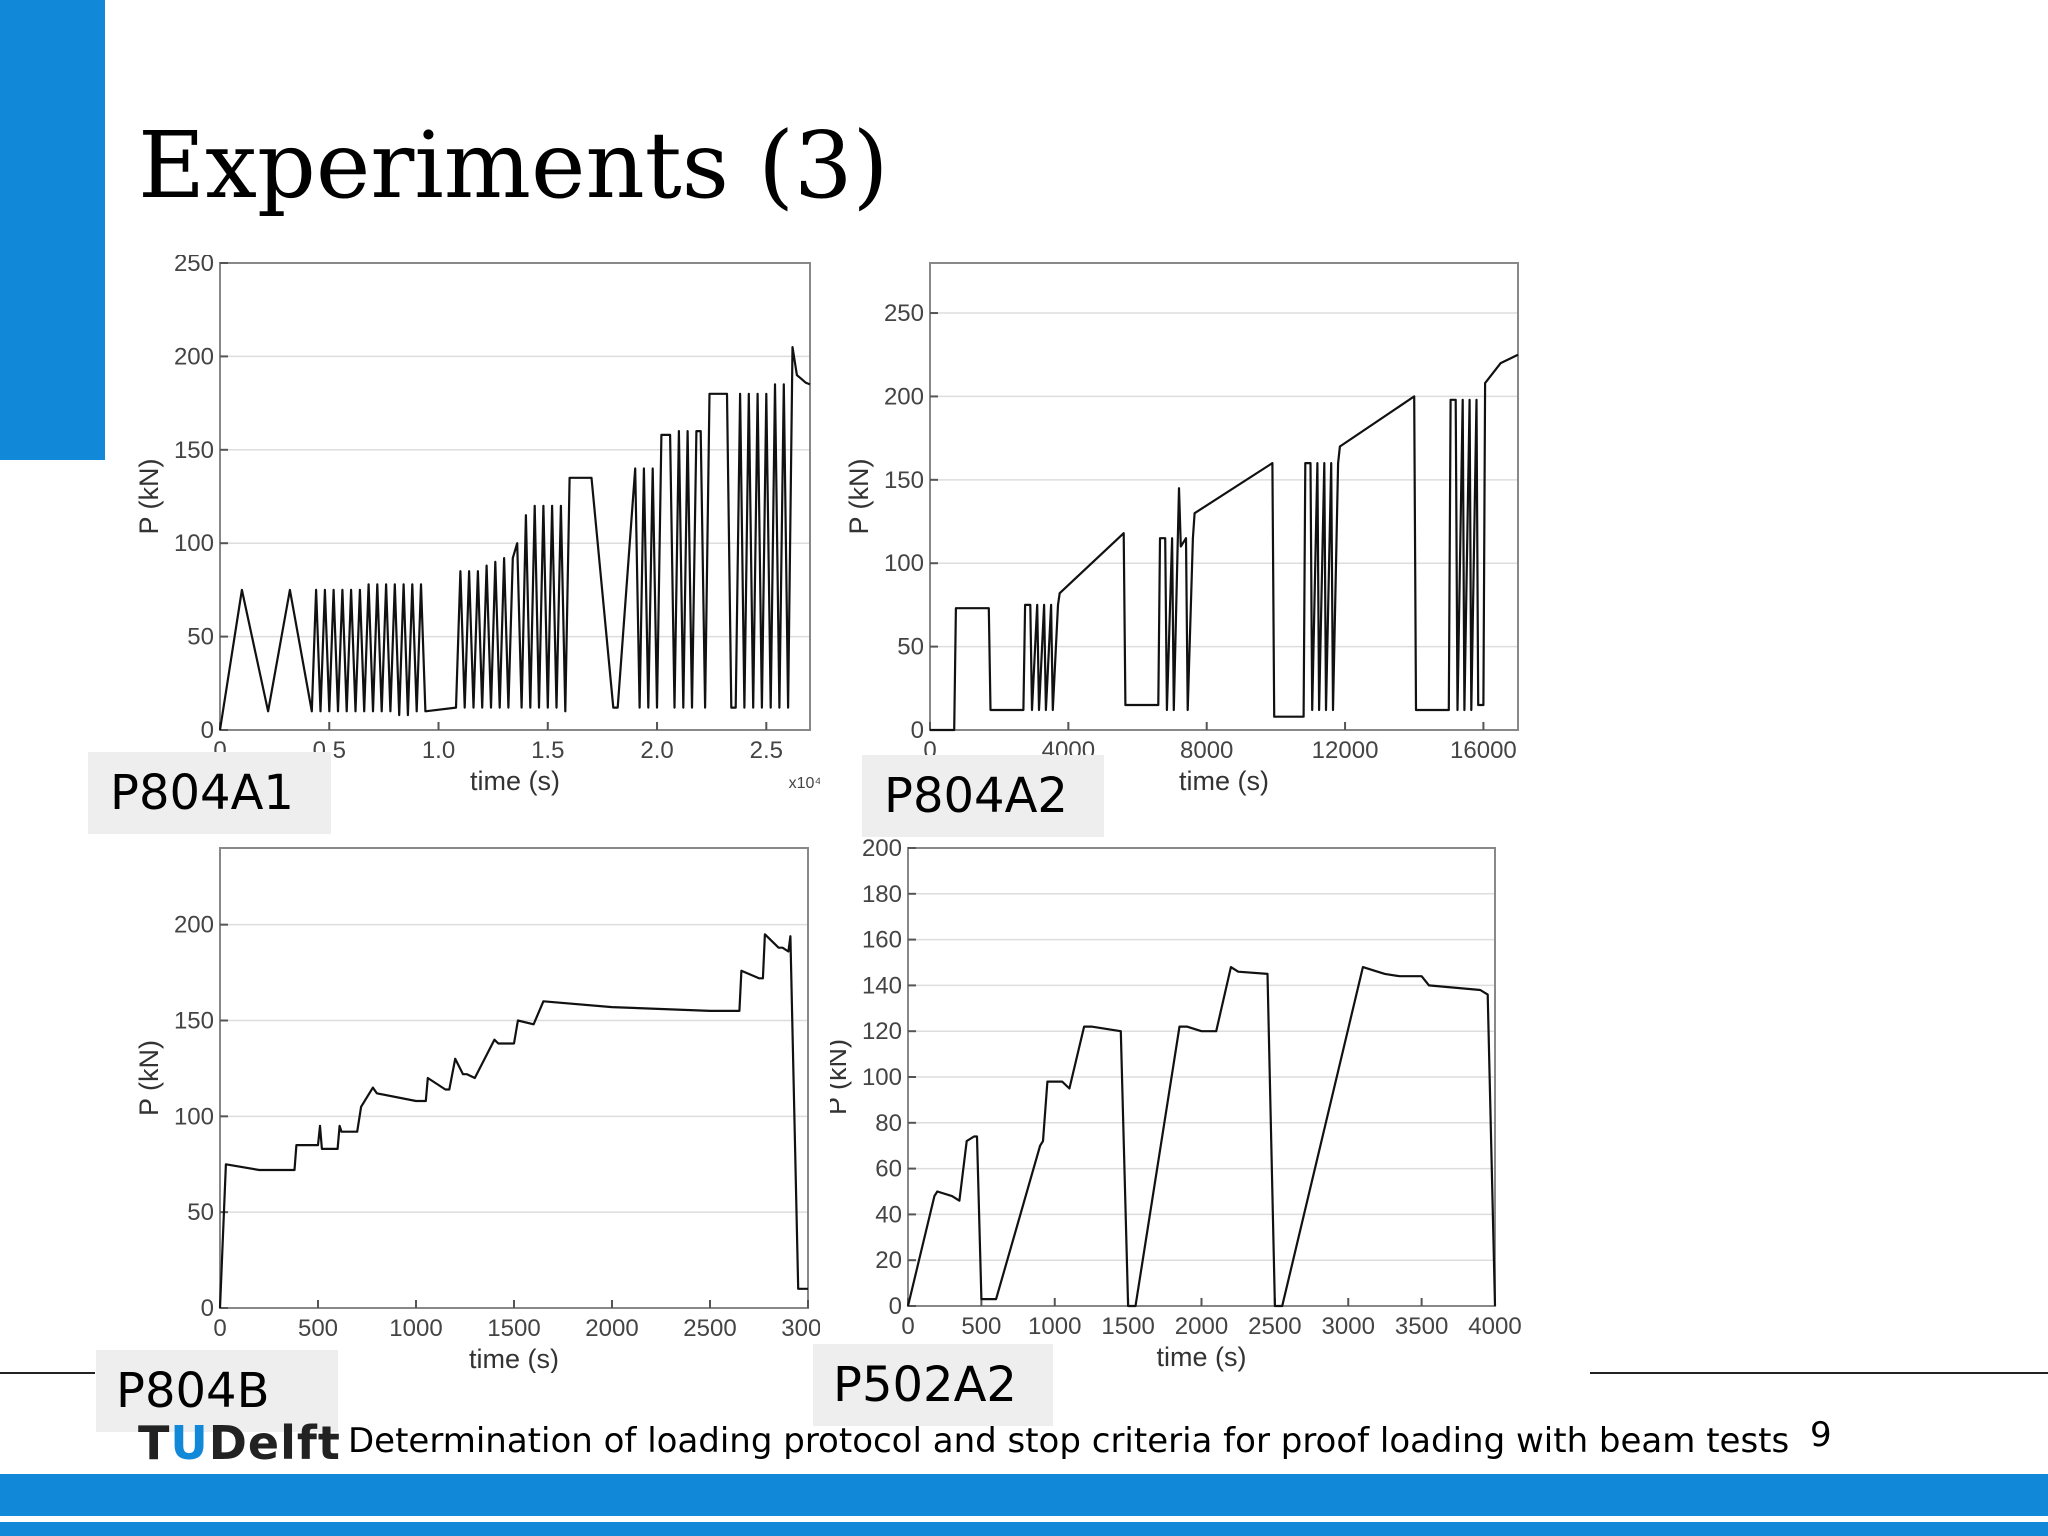 The height and width of the screenshot is (1536, 2048). What do you see at coordinates (1024, 1495) in the screenshot?
I see `bottom-band` at bounding box center [1024, 1495].